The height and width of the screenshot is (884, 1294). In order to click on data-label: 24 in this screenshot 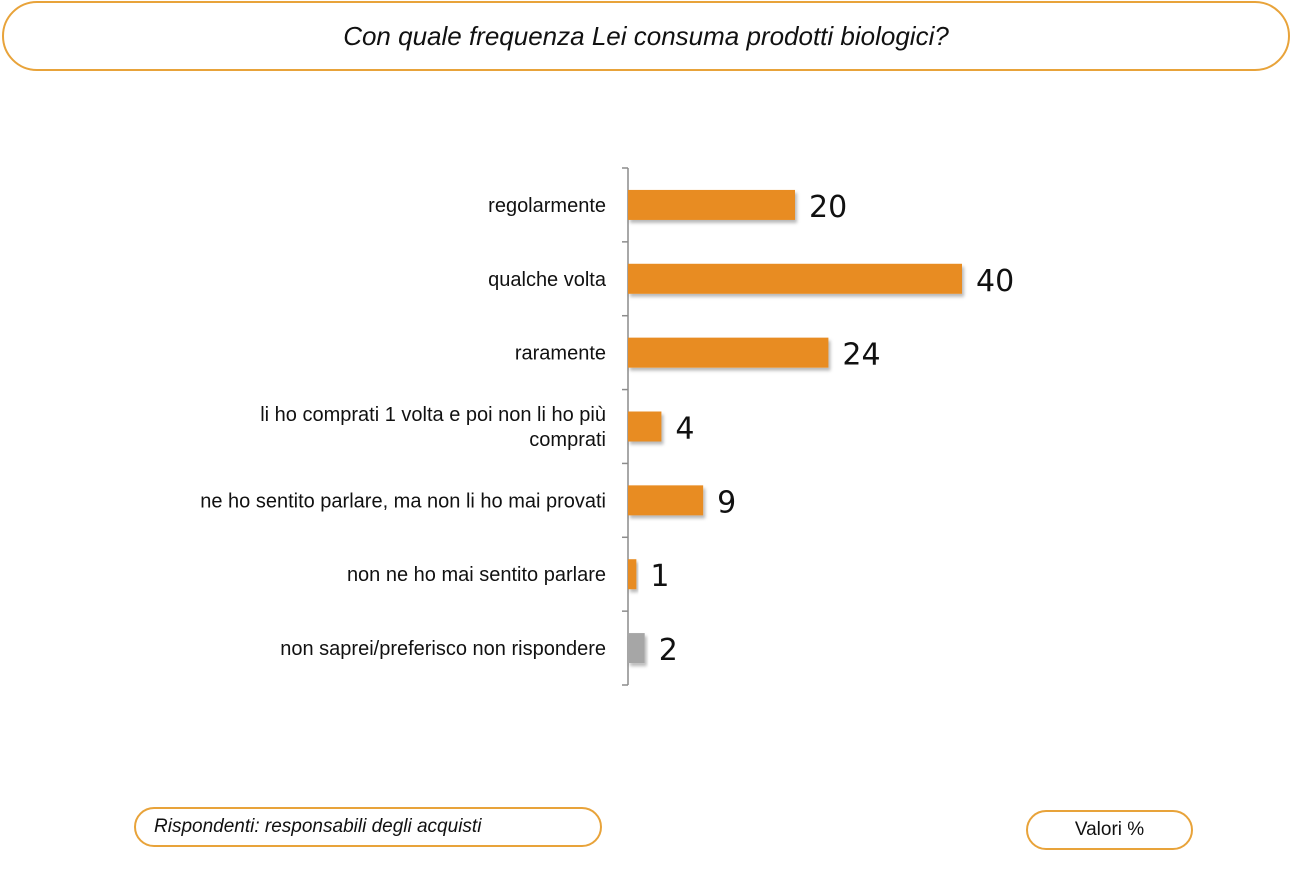, I will do `click(861, 355)`.